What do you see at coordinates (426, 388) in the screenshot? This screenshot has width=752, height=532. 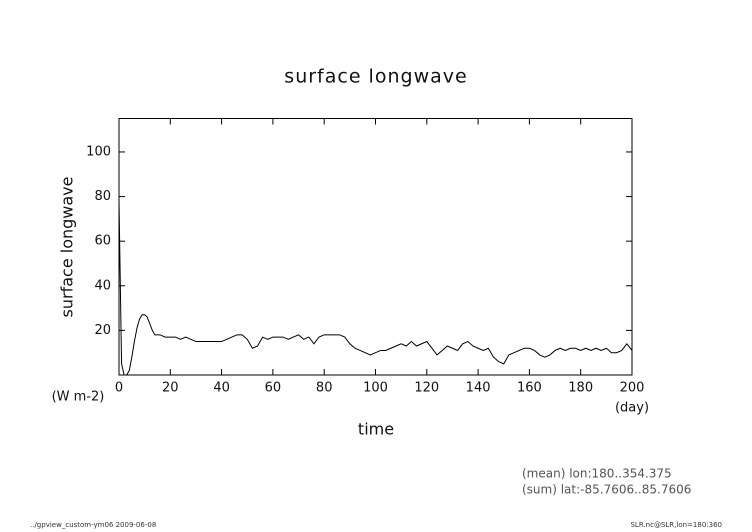 I see `x-tick-label: 120` at bounding box center [426, 388].